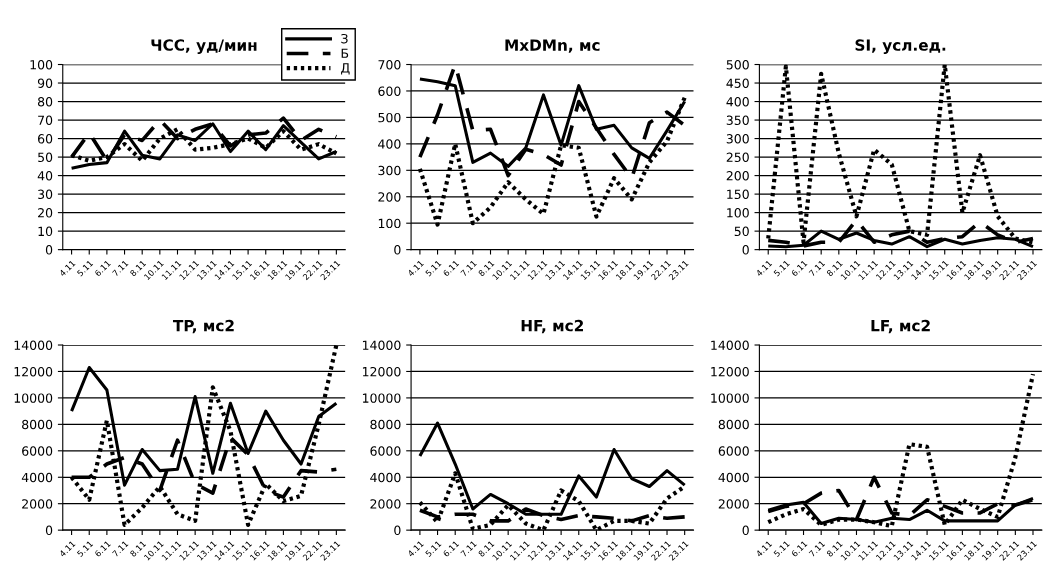 This screenshot has width=1046, height=561. Describe the element at coordinates (345, 69) in the screenshot. I see `legend-label: Д` at that location.